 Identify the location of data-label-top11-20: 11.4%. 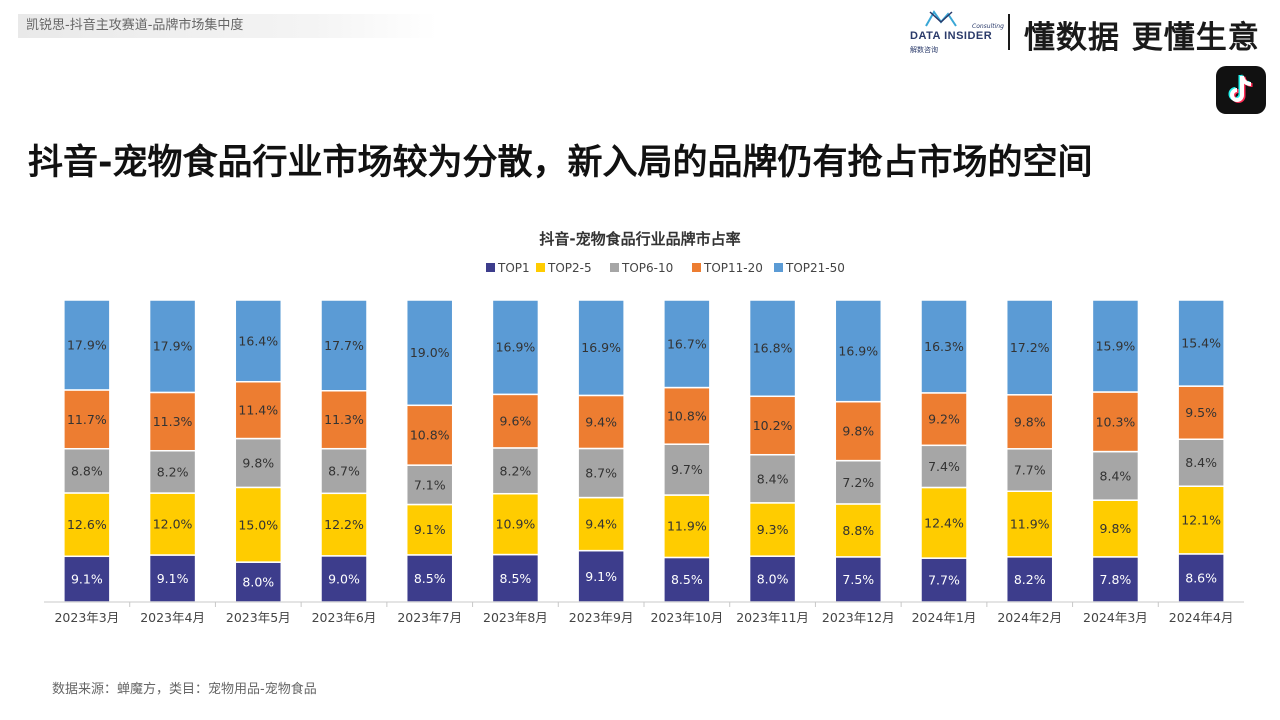
(258, 410).